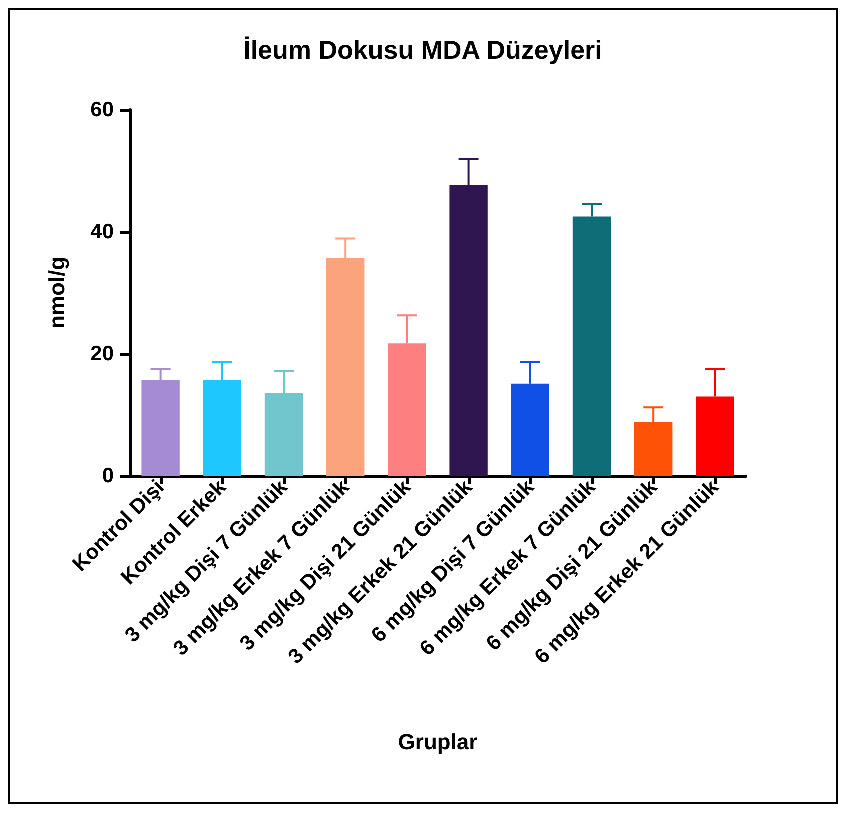  I want to click on y-tick-label: 40, so click(102, 232).